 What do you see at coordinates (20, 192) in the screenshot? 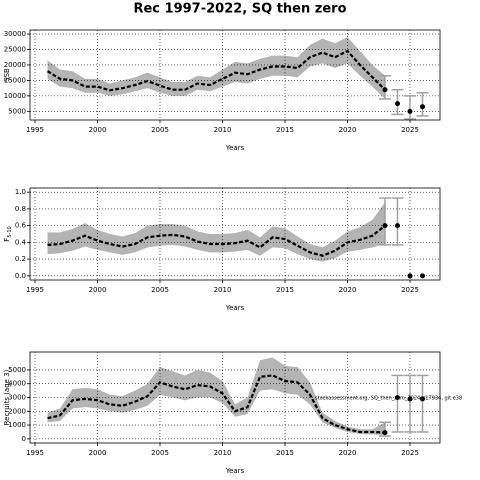
I see `y-tick-label: 1.0` at bounding box center [20, 192].